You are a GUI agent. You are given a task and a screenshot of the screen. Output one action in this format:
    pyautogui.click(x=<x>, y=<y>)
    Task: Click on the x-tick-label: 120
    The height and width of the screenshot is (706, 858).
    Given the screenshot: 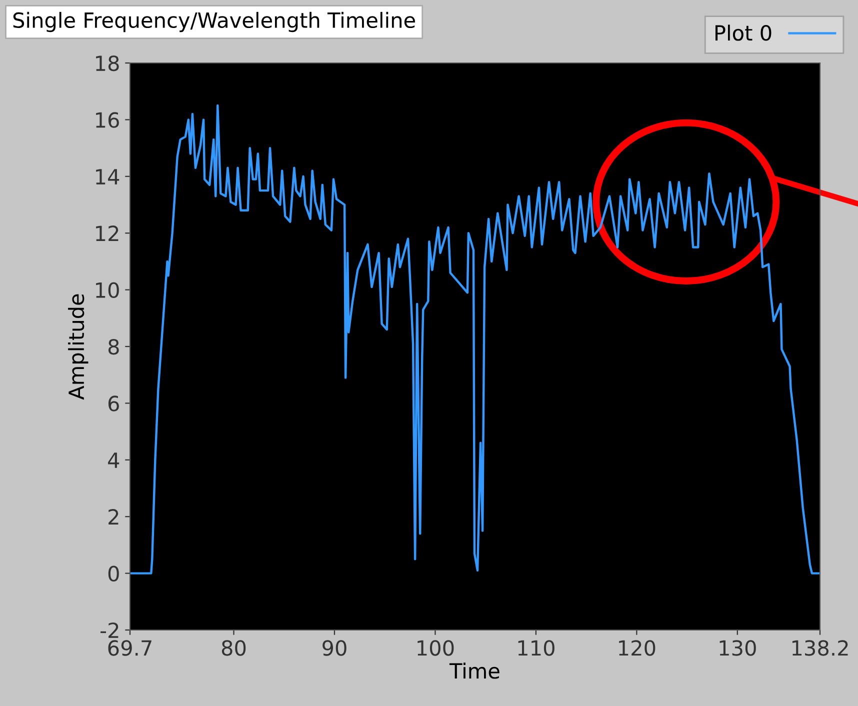 What is the action you would take?
    pyautogui.click(x=637, y=648)
    